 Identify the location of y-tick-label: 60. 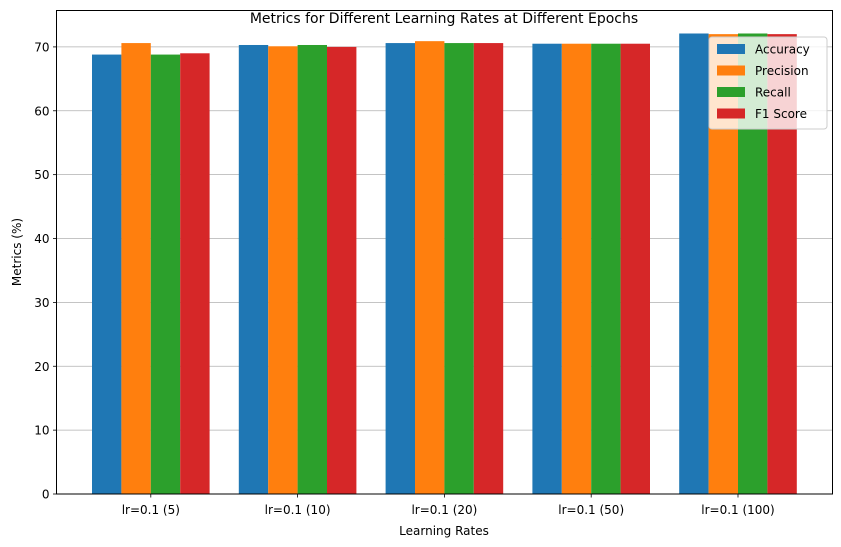
(41, 111).